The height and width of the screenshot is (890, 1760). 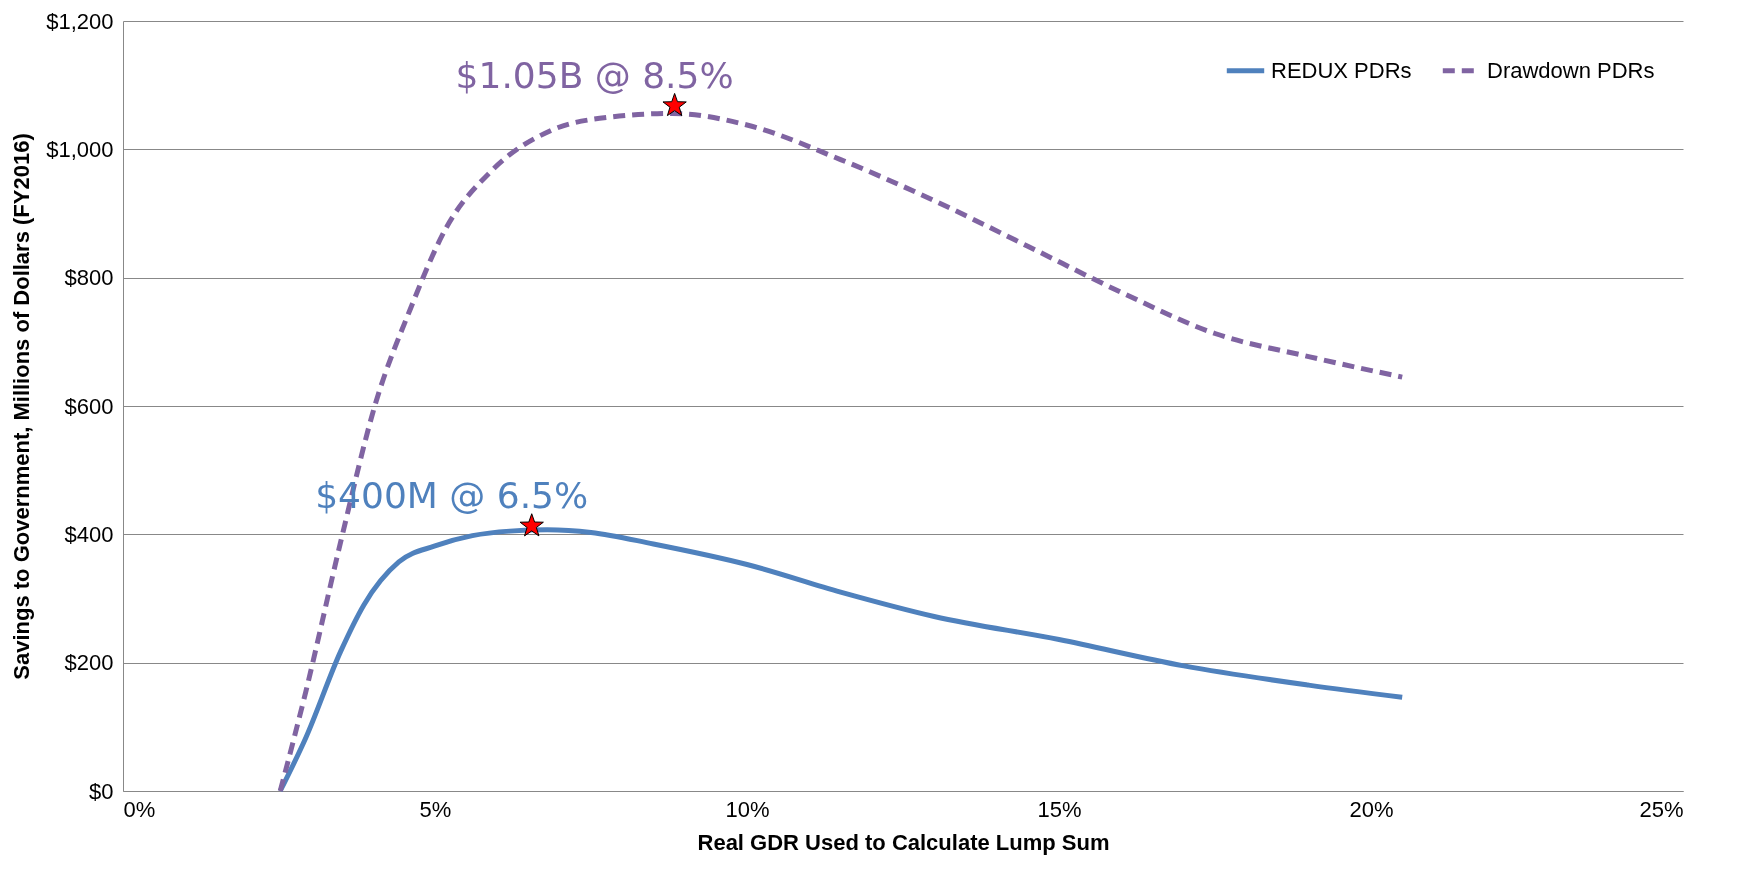 What do you see at coordinates (1059, 809) in the screenshot?
I see `x-tick-label: 15%` at bounding box center [1059, 809].